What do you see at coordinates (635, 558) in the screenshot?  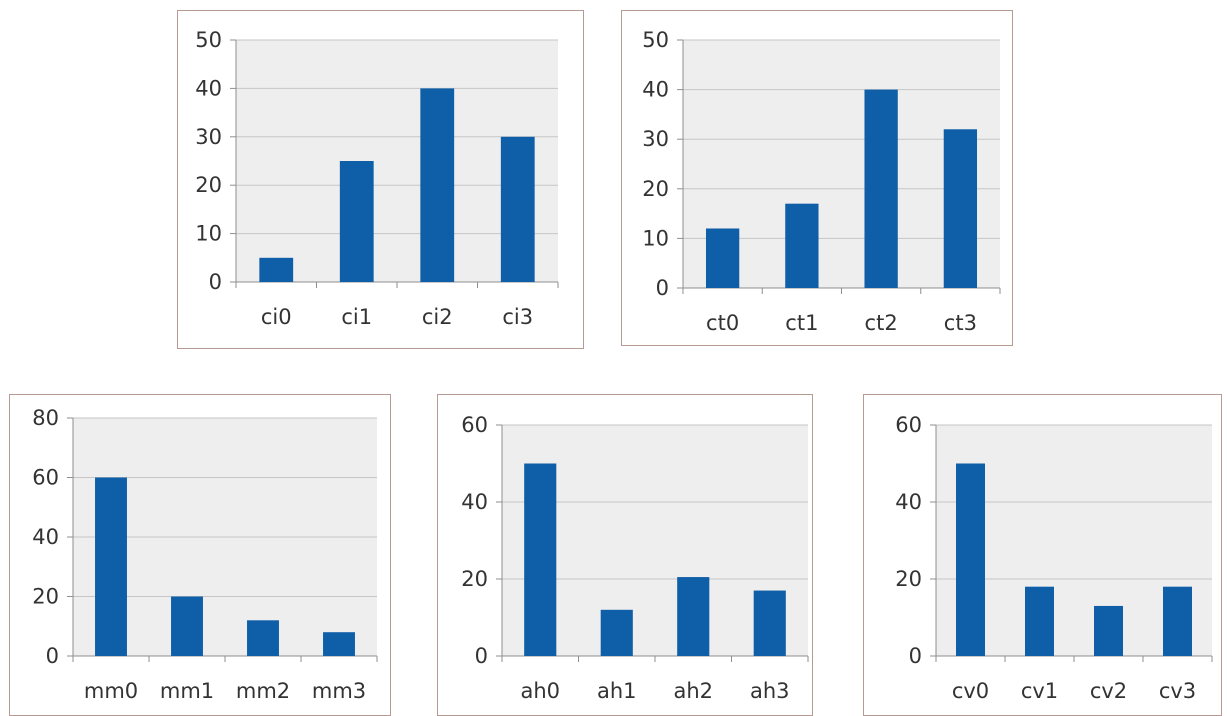 I see `bar-chart-4: 0 20 40 60 ah0 ah1 ah2 ah3` at bounding box center [635, 558].